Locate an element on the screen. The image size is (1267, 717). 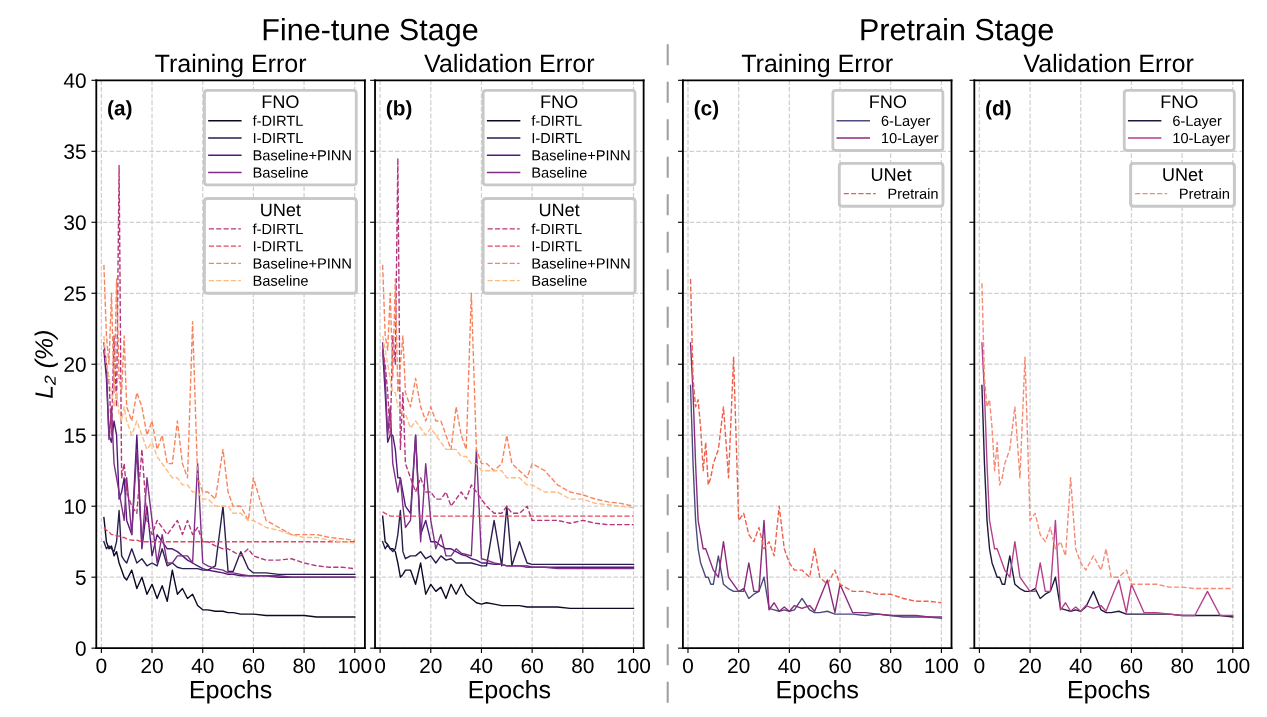
annotation: (c) is located at coordinates (706, 110).